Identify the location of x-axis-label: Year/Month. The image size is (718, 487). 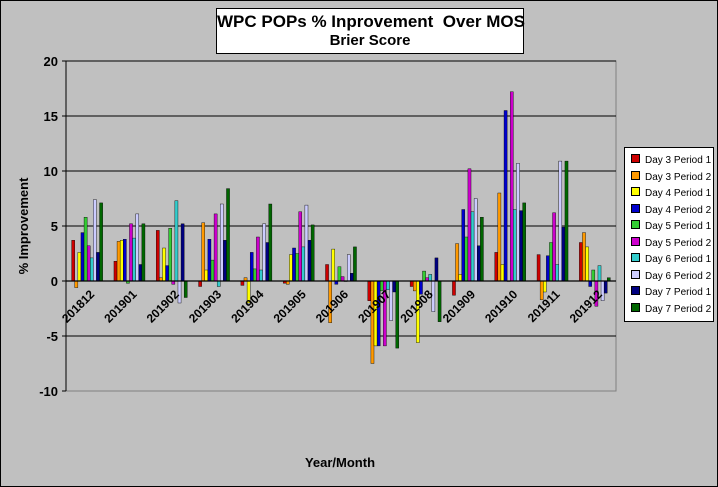
(340, 462).